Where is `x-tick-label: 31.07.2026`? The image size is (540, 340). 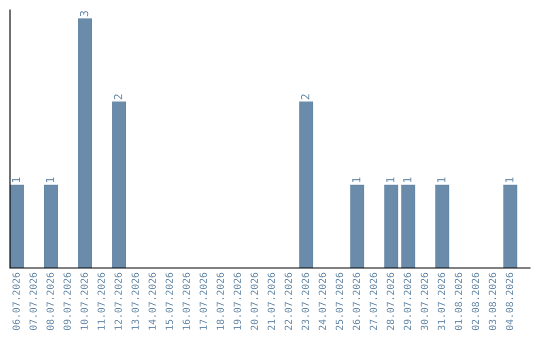
x-tick-label: 31.07.2026 is located at coordinates (442, 301).